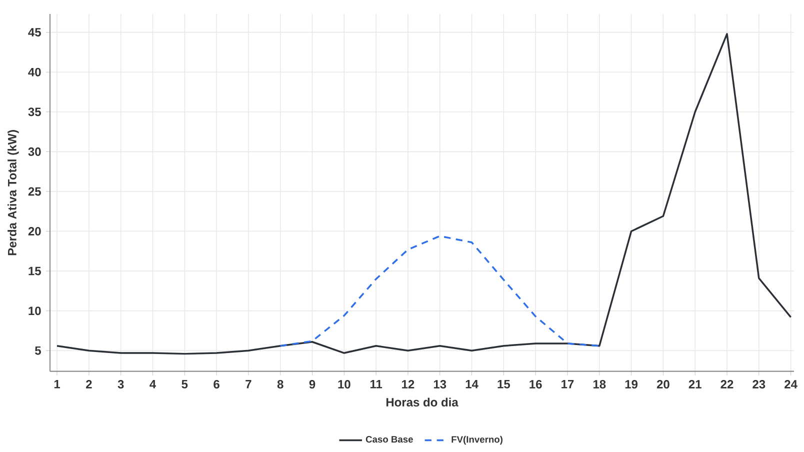 Image resolution: width=804 pixels, height=452 pixels. Describe the element at coordinates (34, 231) in the screenshot. I see `y-tick-label: 20` at that location.